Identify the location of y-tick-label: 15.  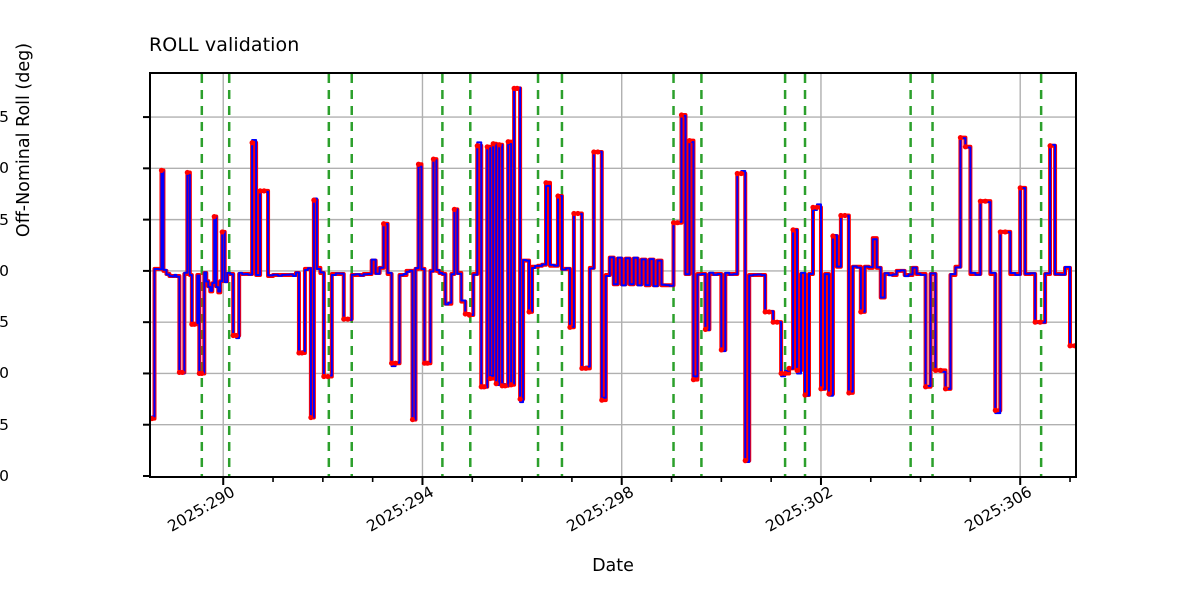
(4, 117).